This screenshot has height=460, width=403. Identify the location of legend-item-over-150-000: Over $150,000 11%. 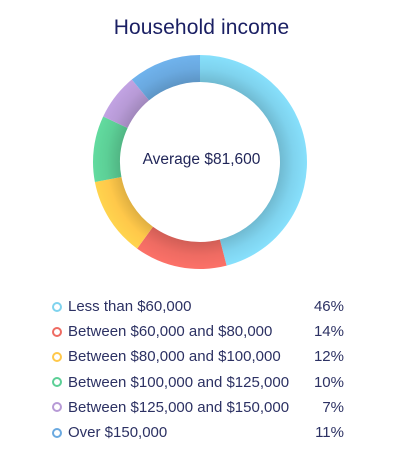
(198, 432).